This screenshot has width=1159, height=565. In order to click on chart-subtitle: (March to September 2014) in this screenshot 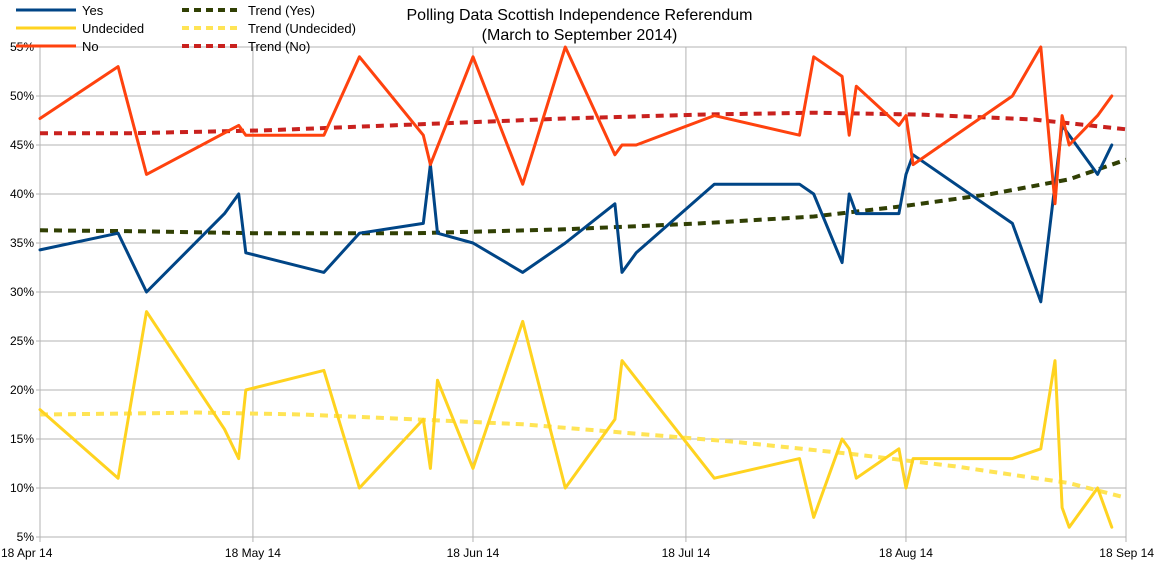, I will do `click(579, 35)`.